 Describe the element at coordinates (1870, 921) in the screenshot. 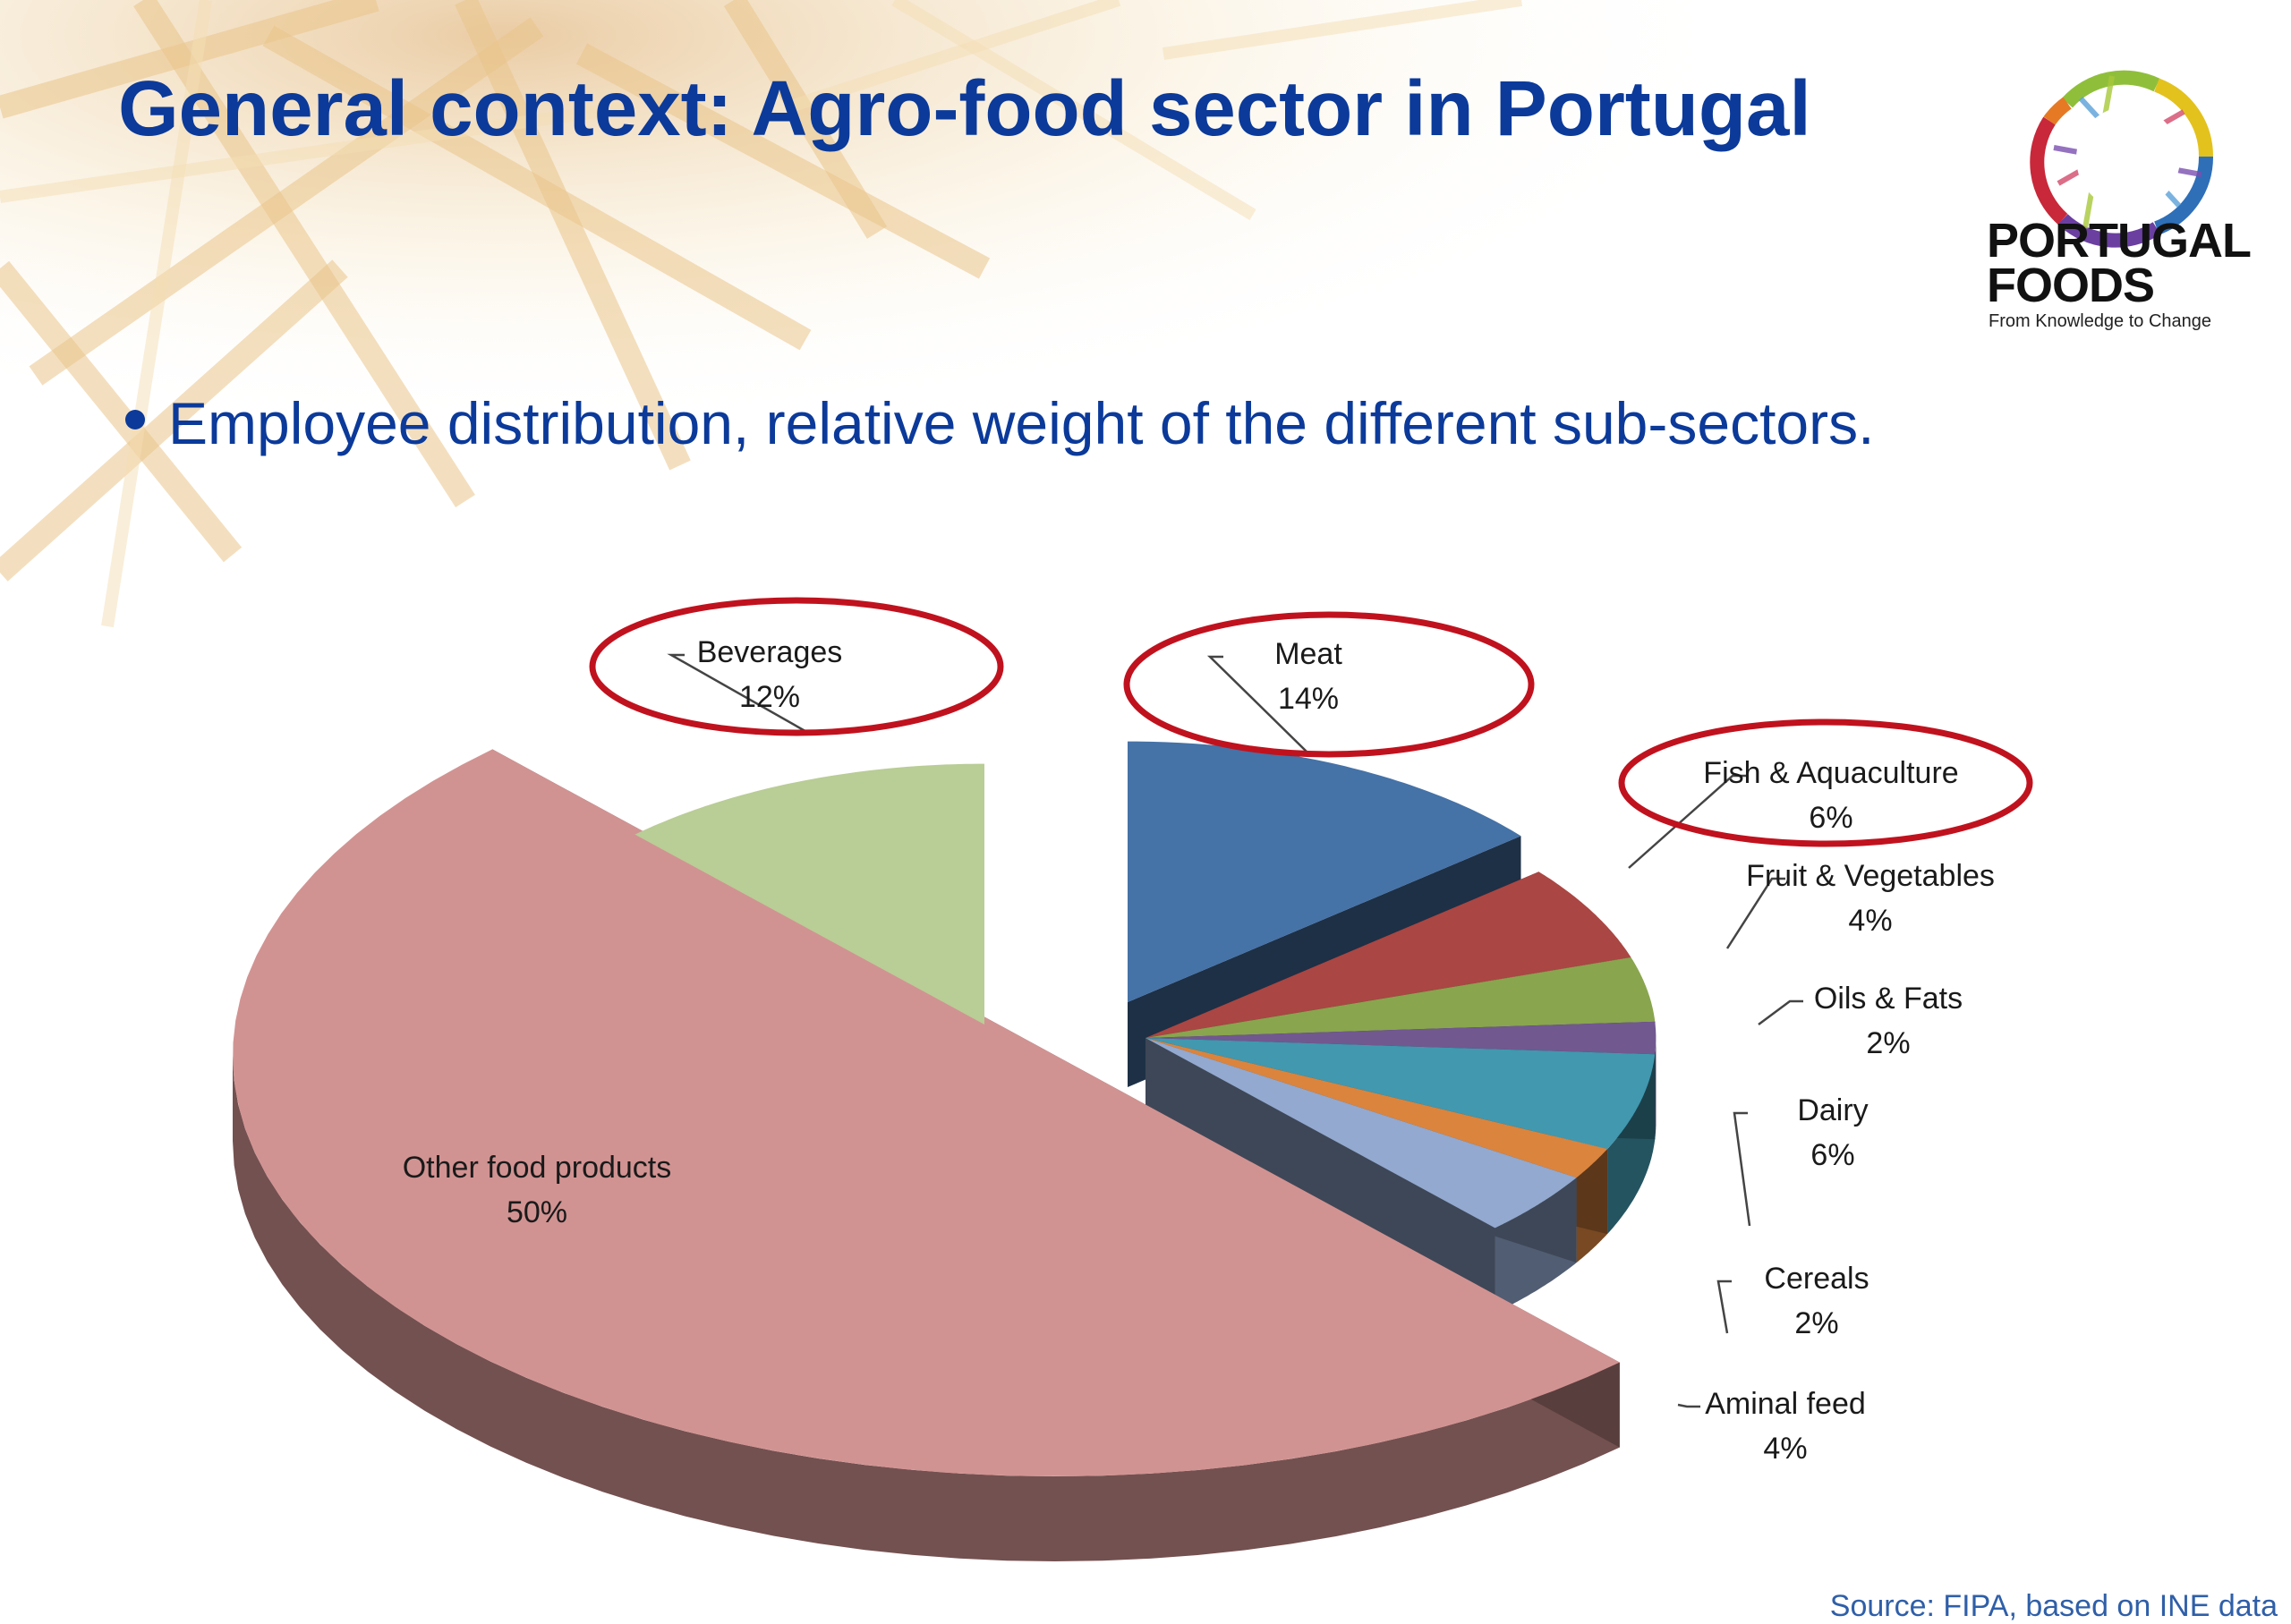

I see `slice-value-fruit-and-vegetables: 4%` at that location.